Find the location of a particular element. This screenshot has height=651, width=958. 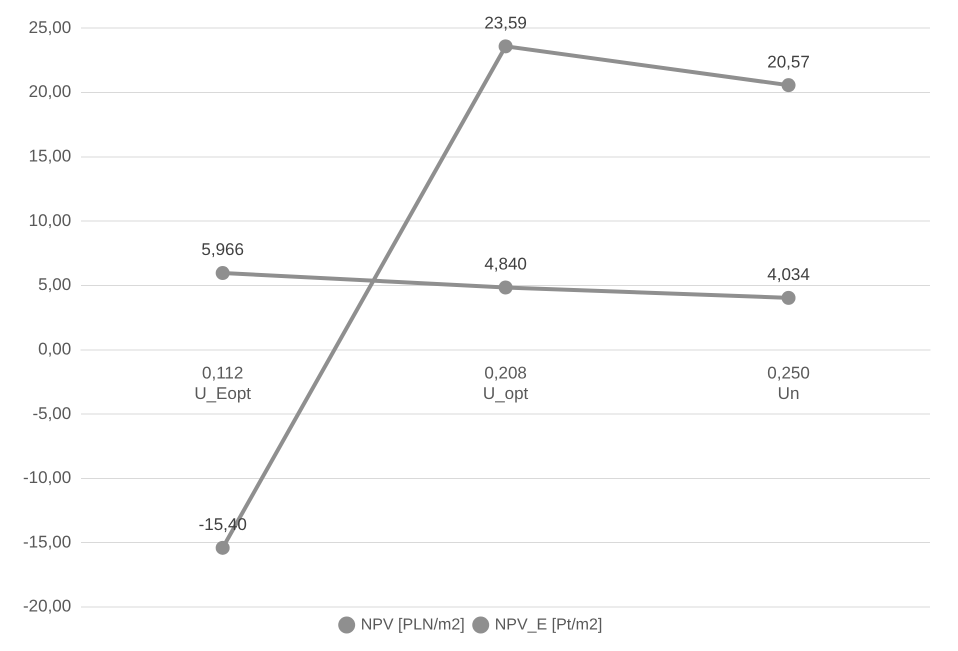

legend-label: NPV [PLN/m2] is located at coordinates (412, 625).